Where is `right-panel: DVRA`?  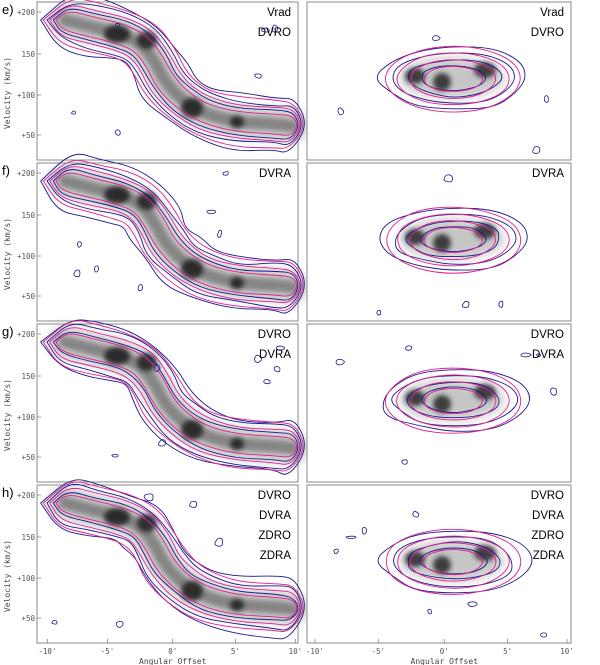
right-panel: DVRA is located at coordinates (439, 242).